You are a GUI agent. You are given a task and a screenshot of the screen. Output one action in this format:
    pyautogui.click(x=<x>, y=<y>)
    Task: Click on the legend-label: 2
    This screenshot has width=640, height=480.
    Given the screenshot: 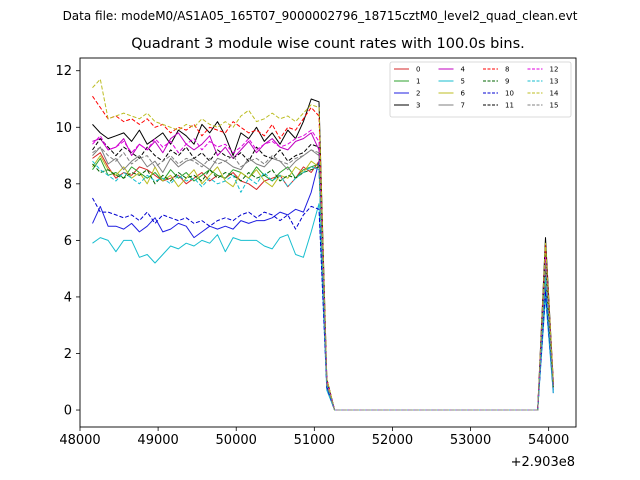 What is the action you would take?
    pyautogui.click(x=418, y=94)
    